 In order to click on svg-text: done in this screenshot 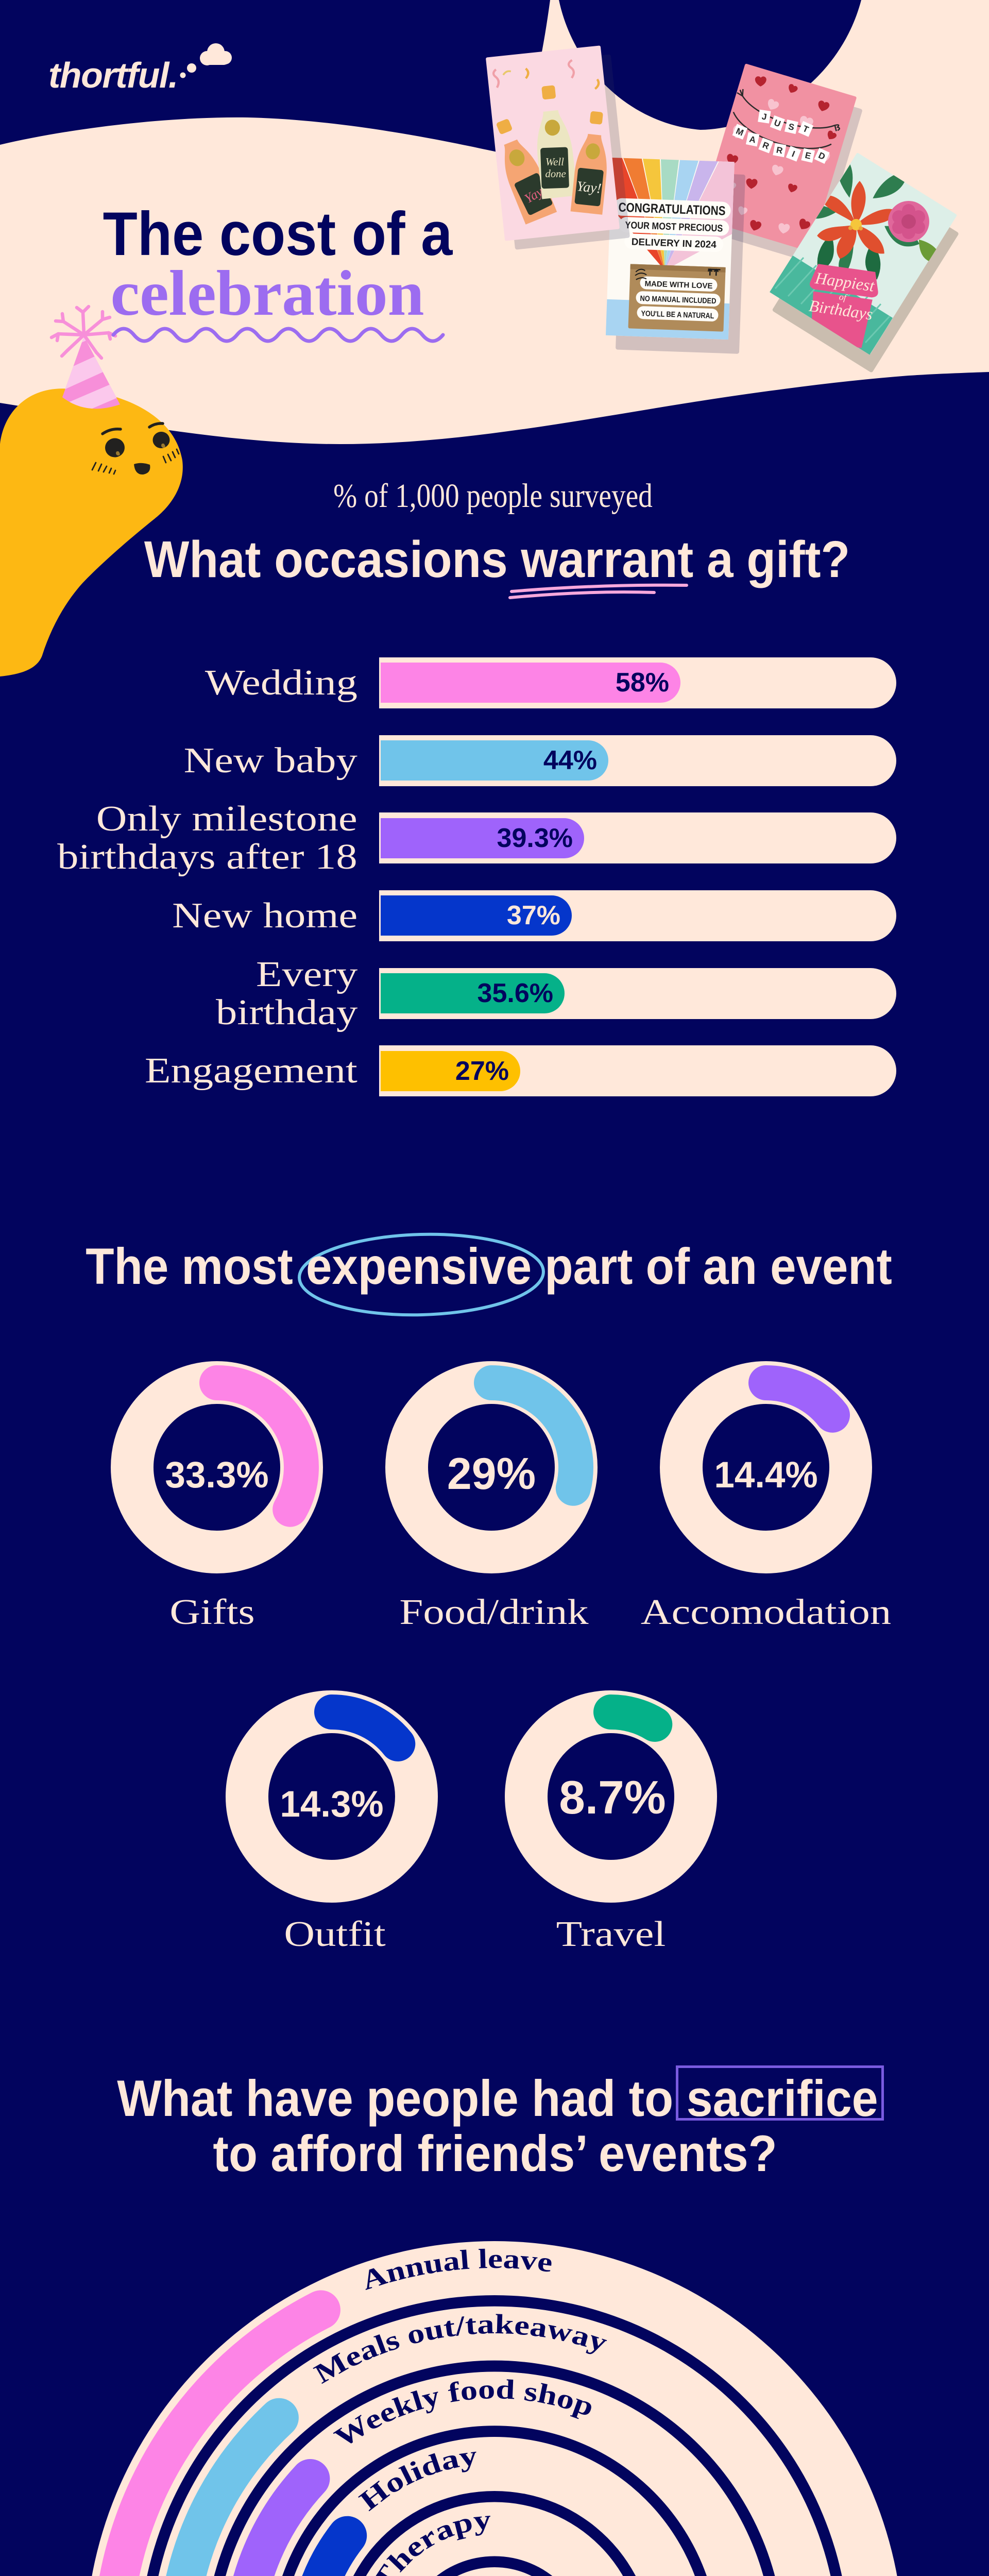, I will do `click(555, 174)`.